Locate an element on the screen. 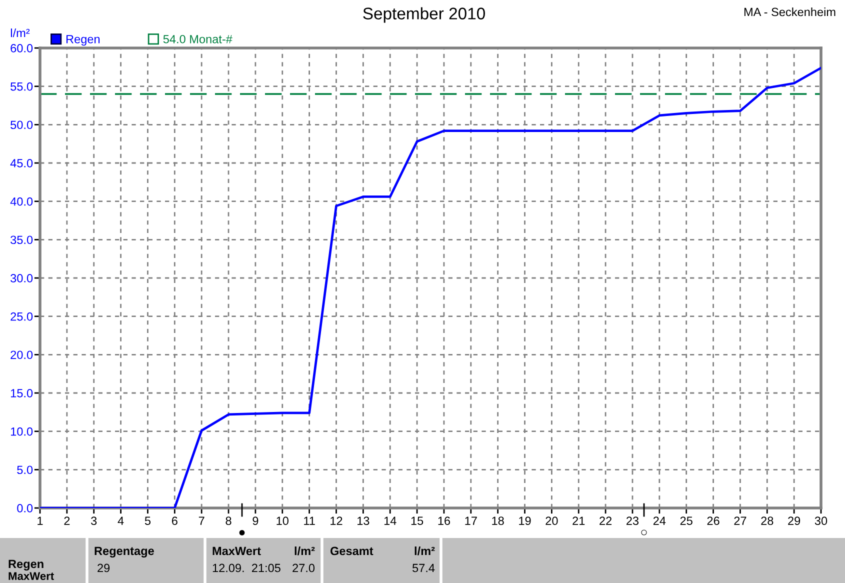  text: Regentage is located at coordinates (124, 552).